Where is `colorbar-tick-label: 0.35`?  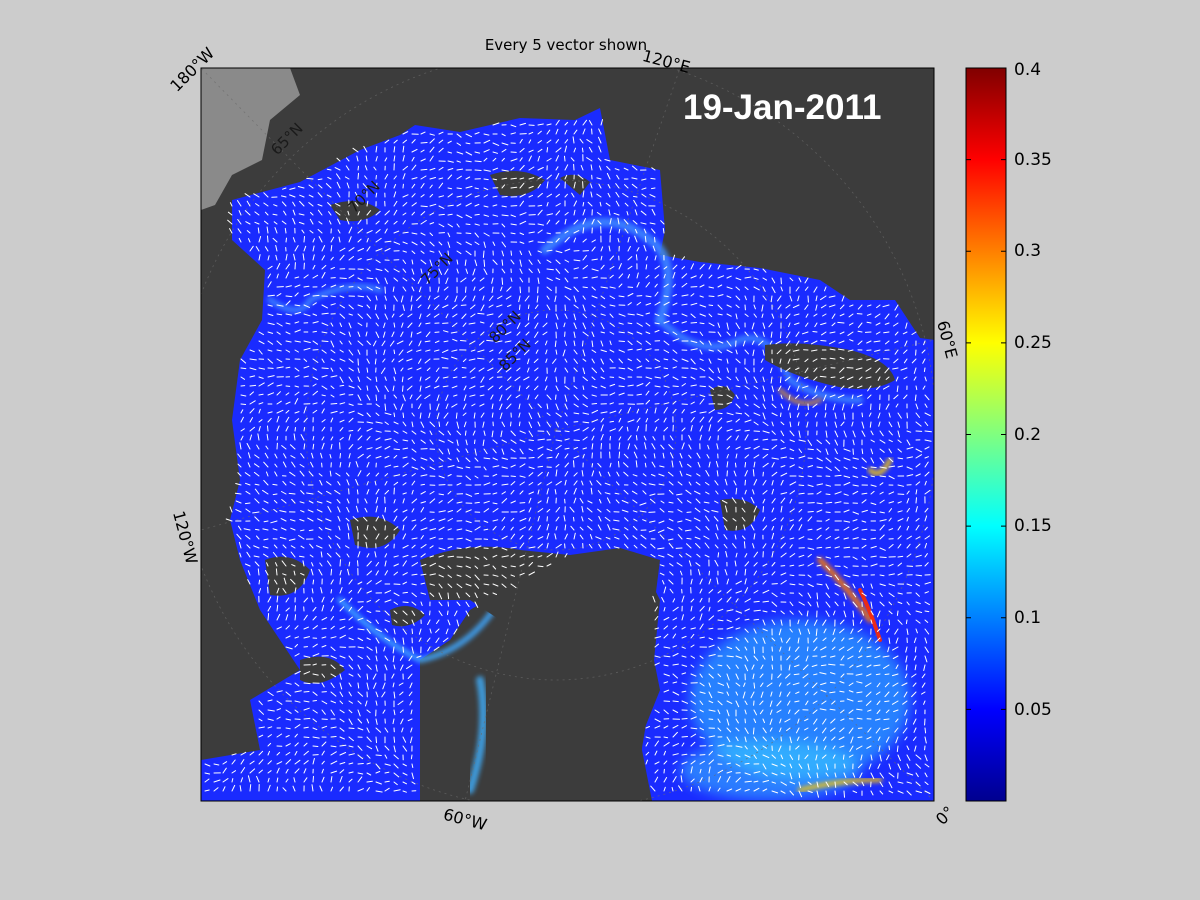 colorbar-tick-label: 0.35 is located at coordinates (1033, 160).